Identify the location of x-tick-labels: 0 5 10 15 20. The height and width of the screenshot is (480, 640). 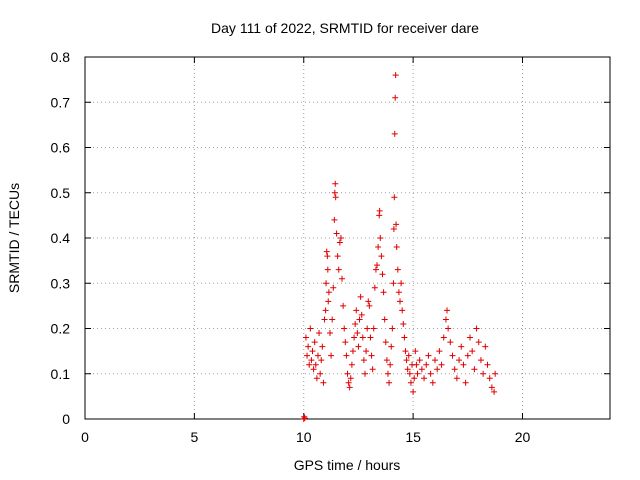
(305, 437).